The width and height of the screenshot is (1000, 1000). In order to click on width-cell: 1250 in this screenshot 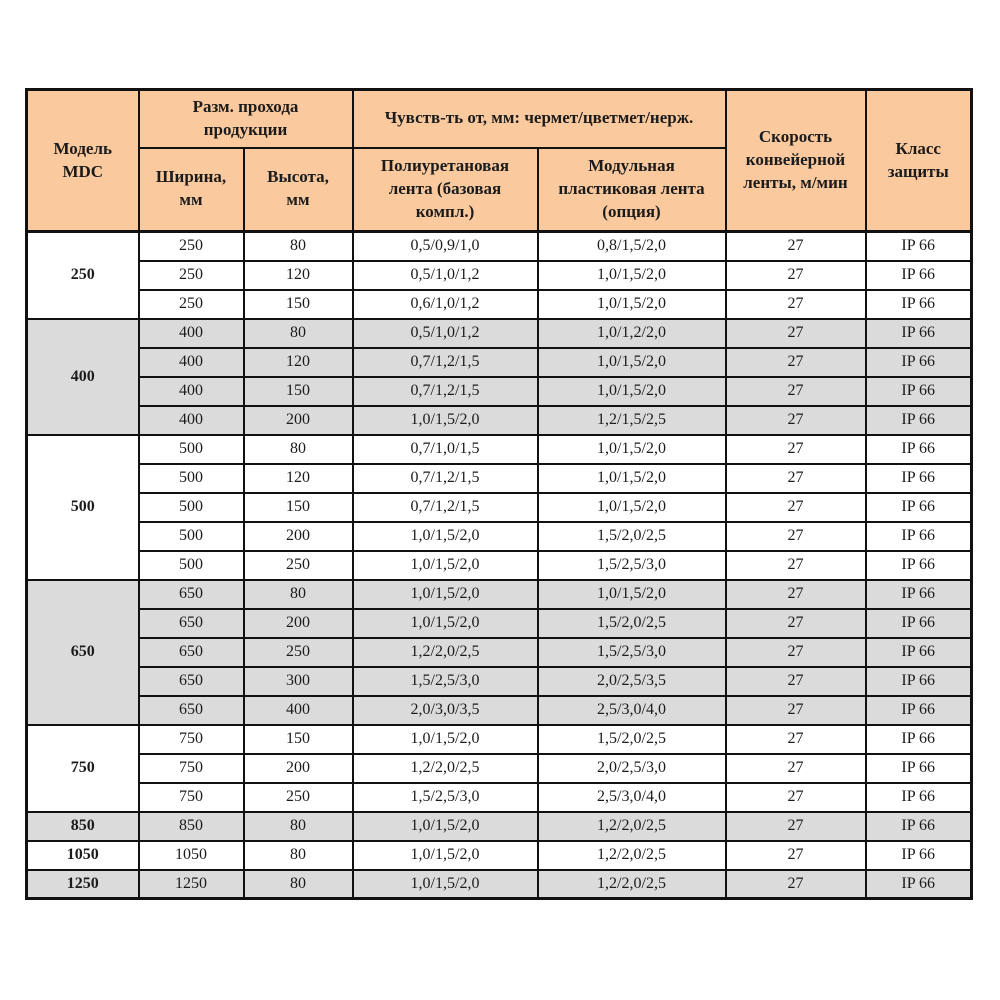, I will do `click(191, 884)`.